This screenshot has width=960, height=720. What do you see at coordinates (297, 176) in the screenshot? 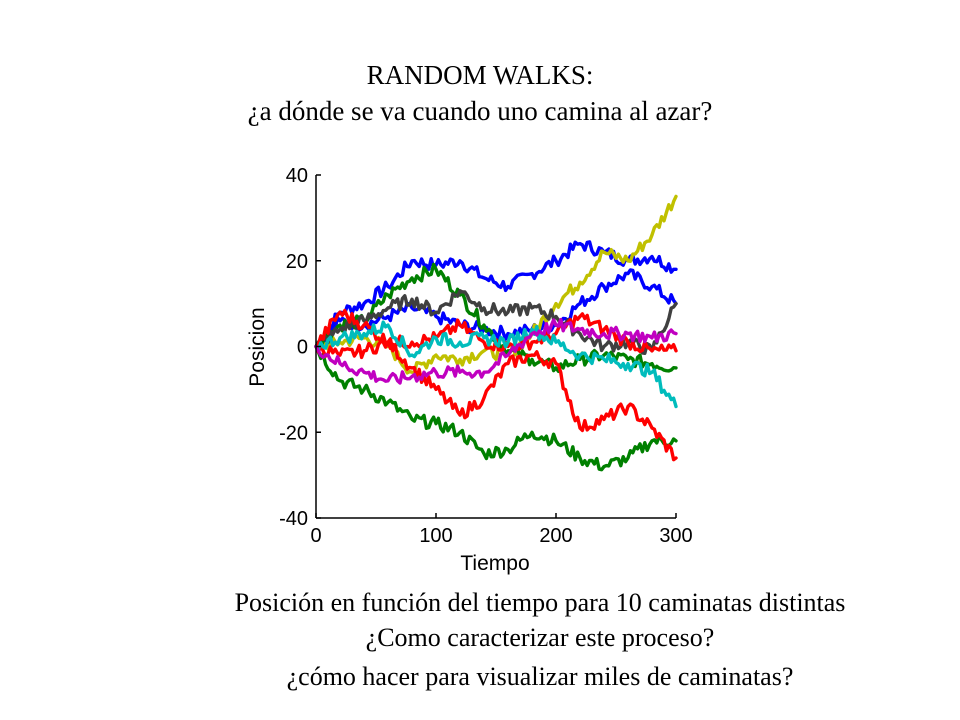
I see `y-tick-label: 40` at bounding box center [297, 176].